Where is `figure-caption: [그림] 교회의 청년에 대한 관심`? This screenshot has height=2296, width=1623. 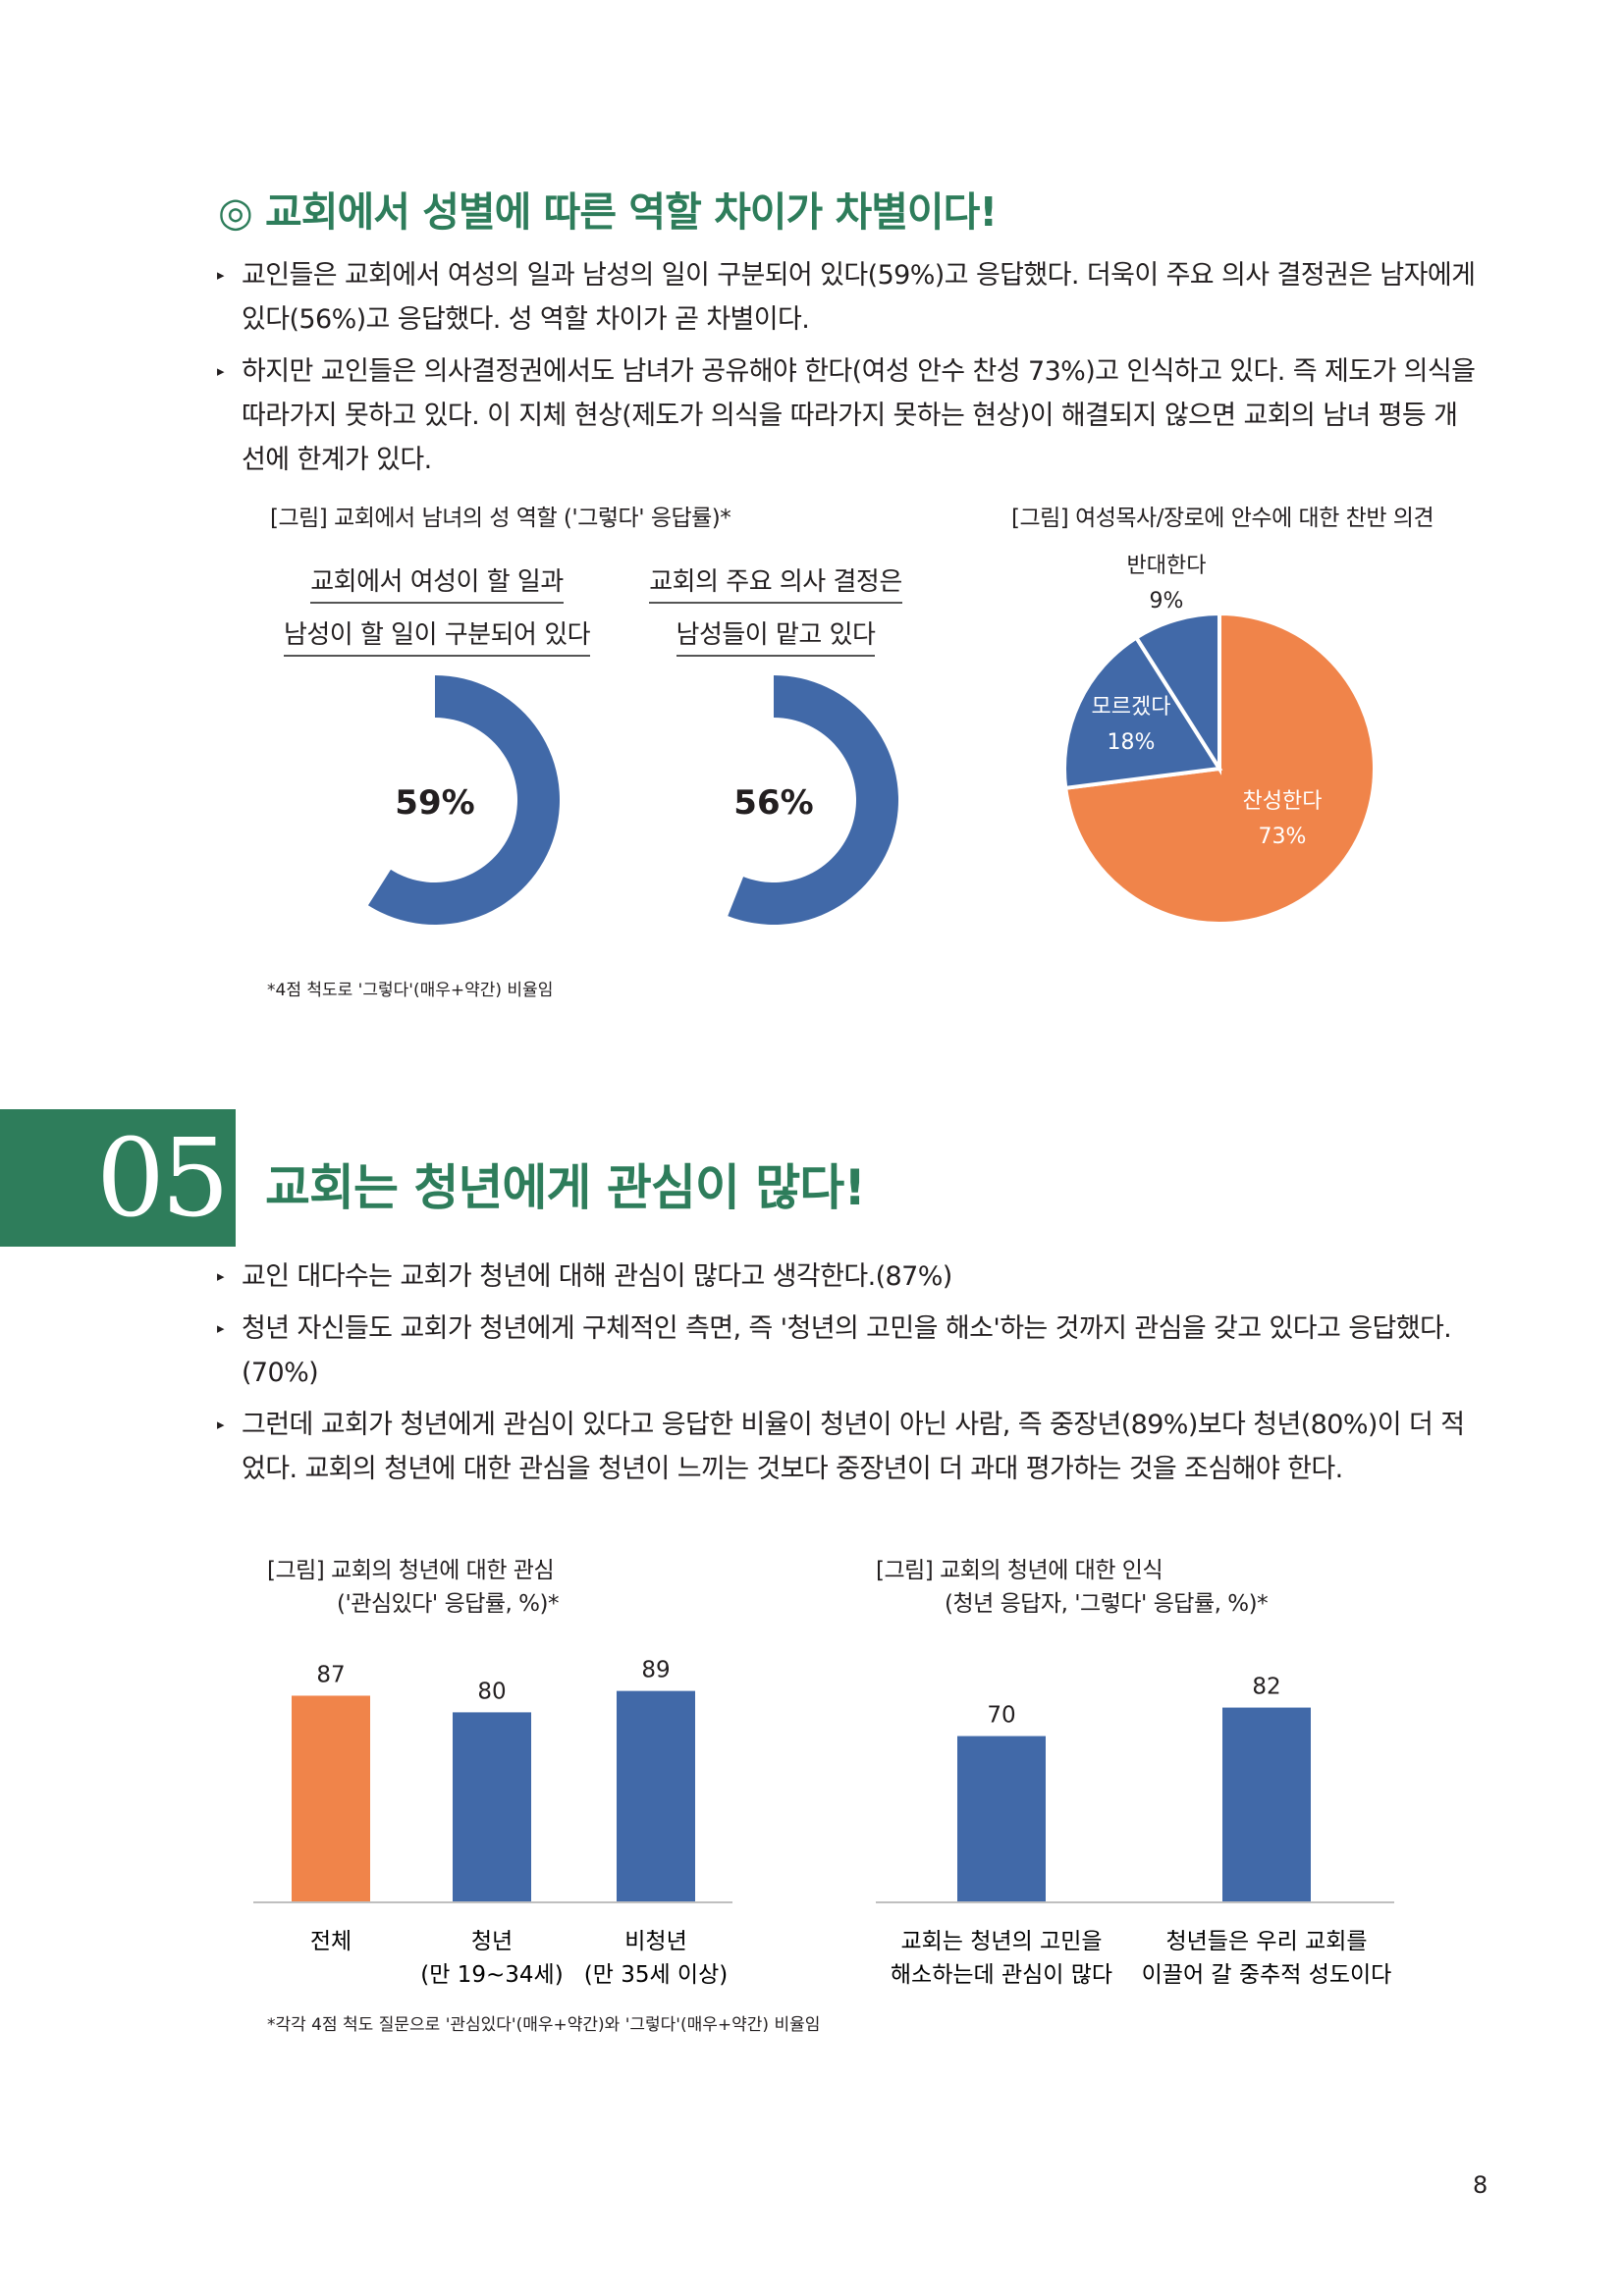 figure-caption: [그림] 교회의 청년에 대한 관심 is located at coordinates (411, 1571).